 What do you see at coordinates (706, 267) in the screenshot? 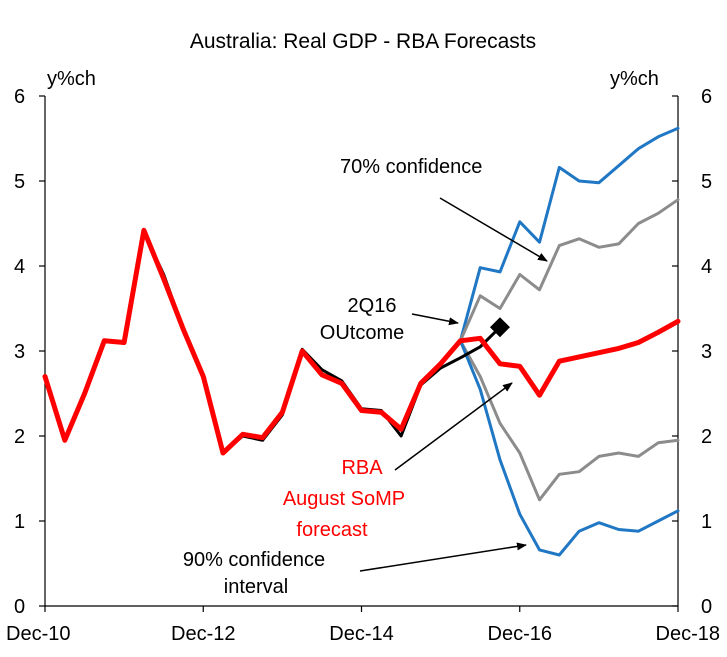
I see `right-y-tick-label: 4` at bounding box center [706, 267].